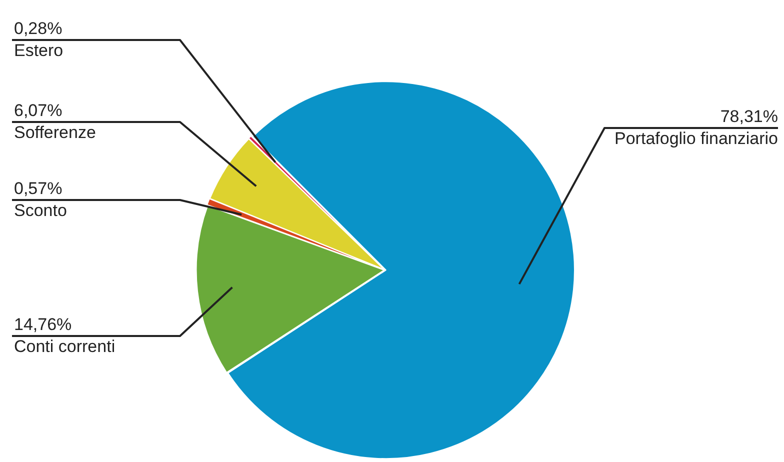 The width and height of the screenshot is (784, 462). Describe the element at coordinates (38, 110) in the screenshot. I see `data-label: 6,07%` at that location.